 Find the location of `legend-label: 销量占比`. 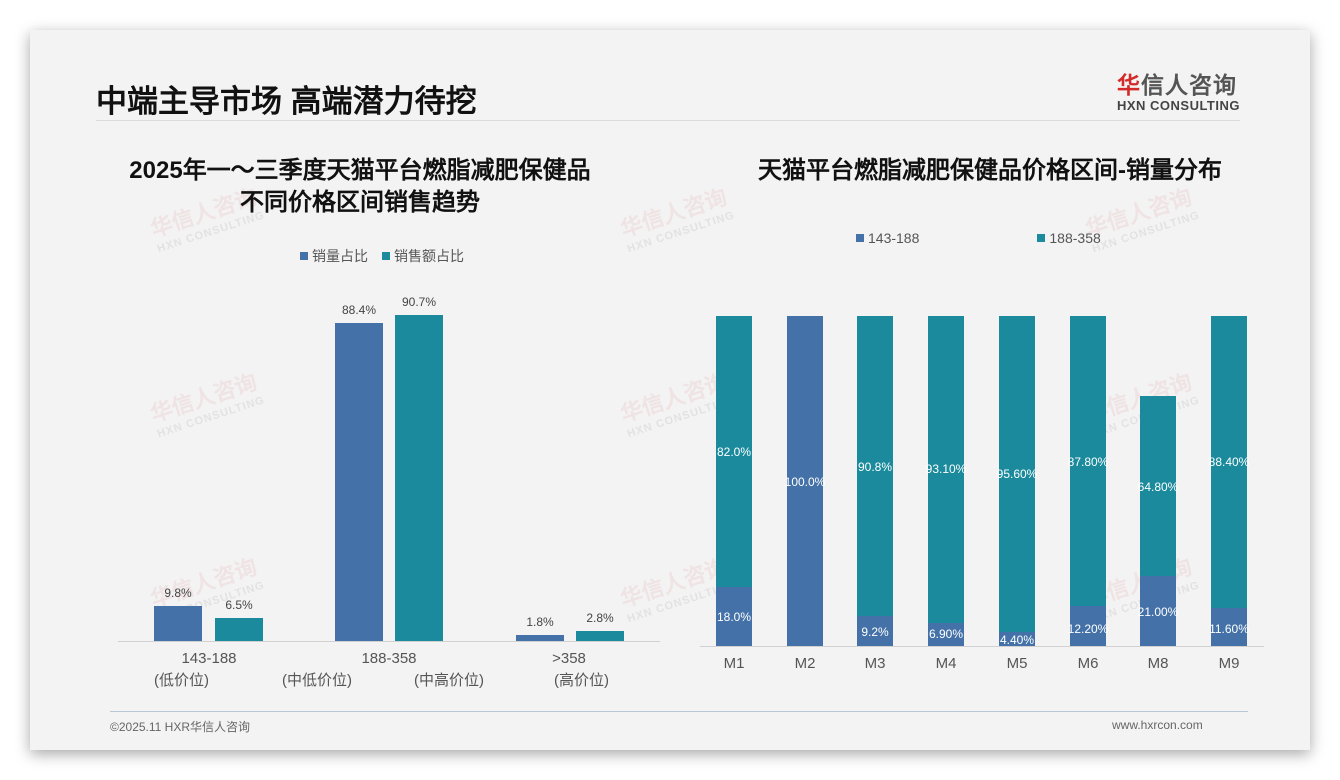

legend-label: 销量占比 is located at coordinates (340, 256).